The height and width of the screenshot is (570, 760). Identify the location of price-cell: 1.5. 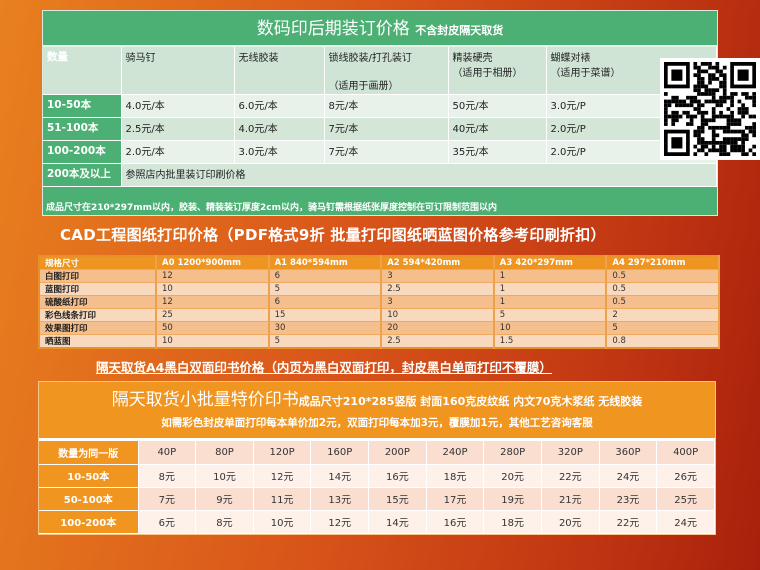
(550, 341).